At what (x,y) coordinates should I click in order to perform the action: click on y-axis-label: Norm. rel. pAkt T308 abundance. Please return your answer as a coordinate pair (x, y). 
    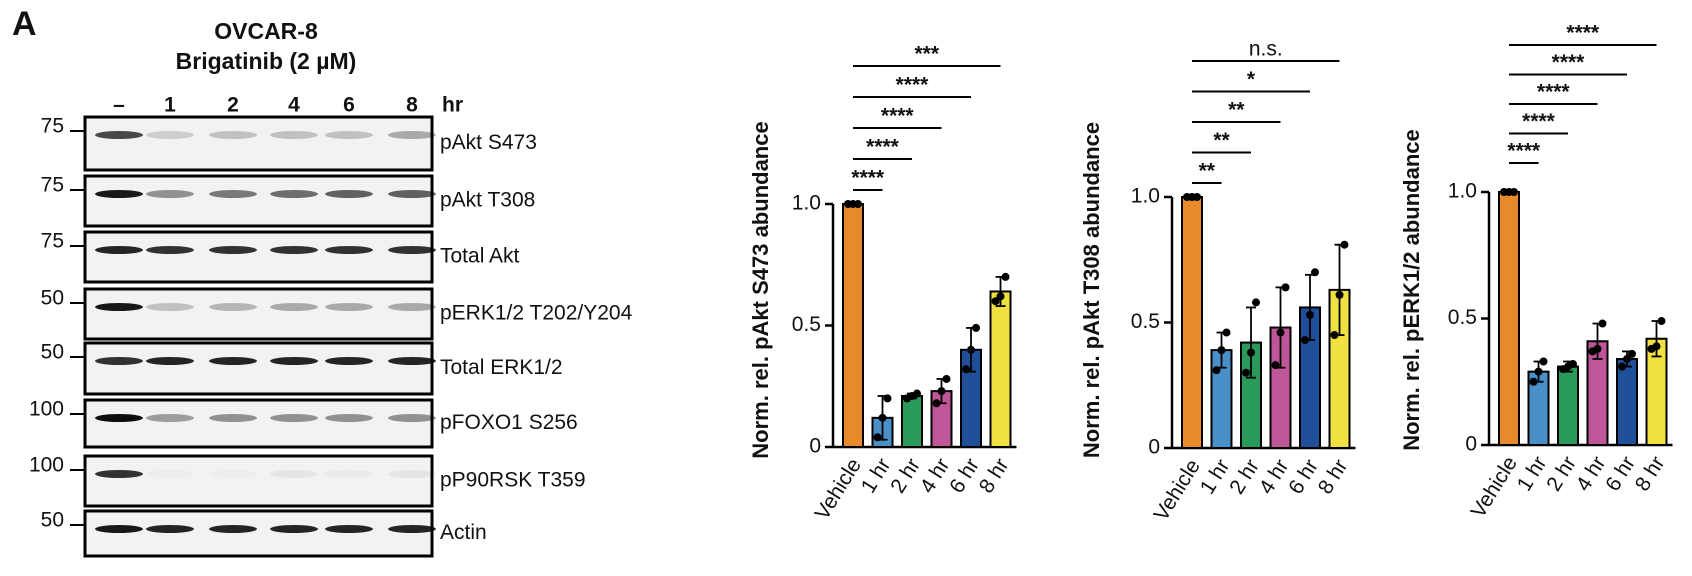
    Looking at the image, I should click on (1091, 290).